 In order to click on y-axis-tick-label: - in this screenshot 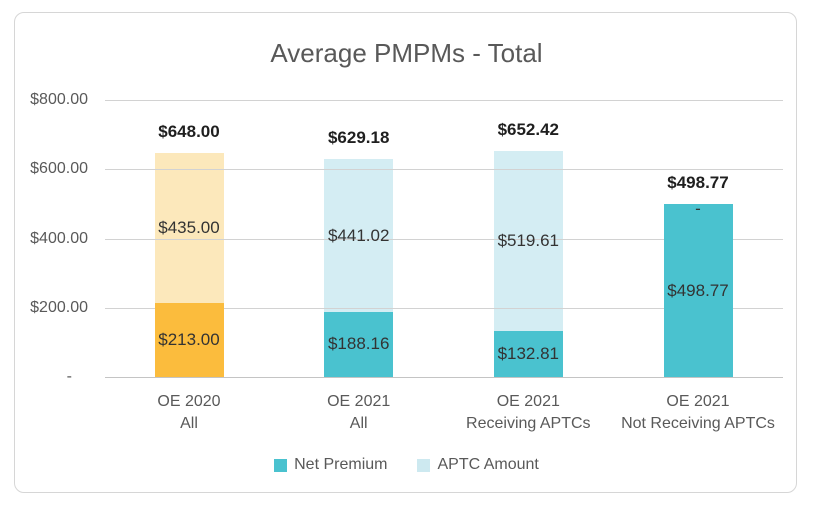, I will do `click(69, 376)`.